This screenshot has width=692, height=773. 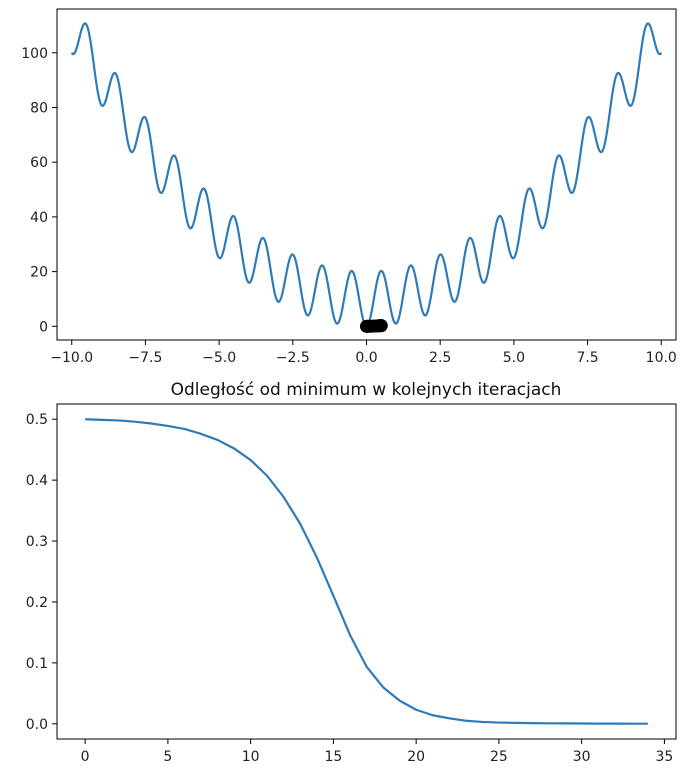 What do you see at coordinates (39, 218) in the screenshot?
I see `y-tick-label: 40` at bounding box center [39, 218].